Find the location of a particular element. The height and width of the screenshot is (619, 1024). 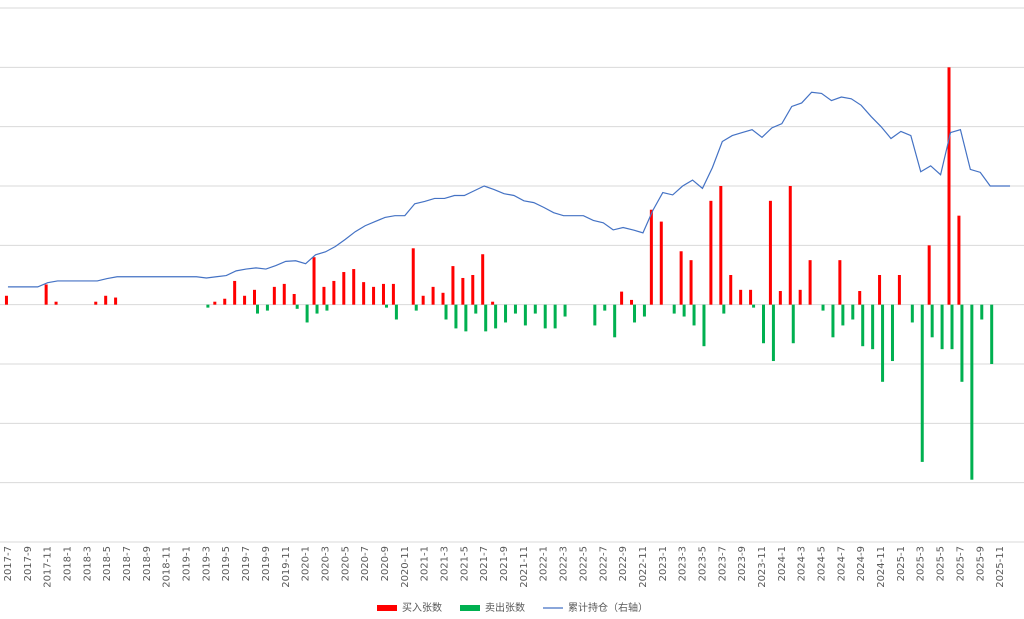

x-tick-label: 2024-9 is located at coordinates (861, 563).